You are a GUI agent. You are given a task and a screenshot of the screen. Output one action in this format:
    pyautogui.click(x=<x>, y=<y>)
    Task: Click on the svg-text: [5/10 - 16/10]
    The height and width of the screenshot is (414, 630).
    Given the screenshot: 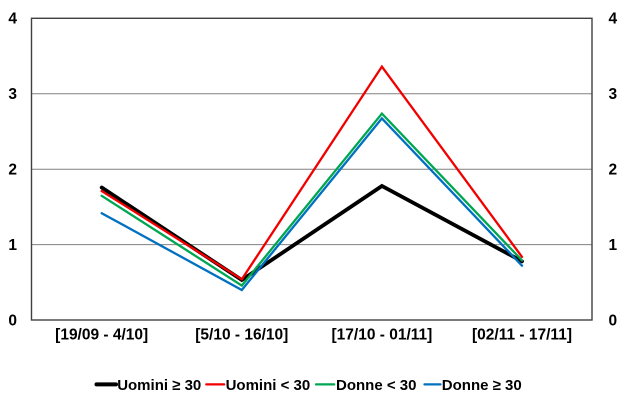 What is the action you would take?
    pyautogui.click(x=241, y=334)
    